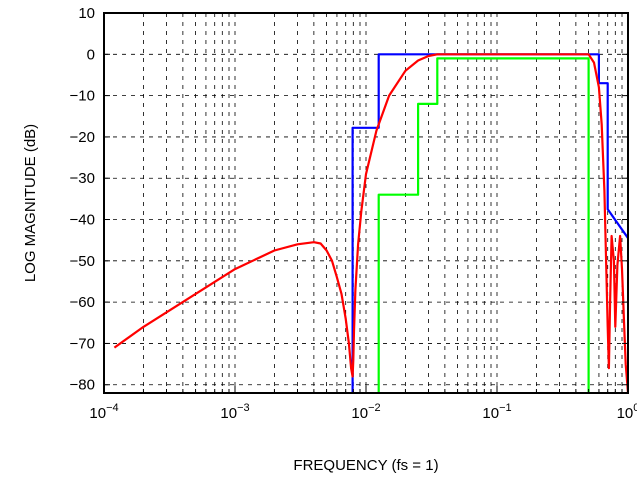  I want to click on y-tick-label: −60, so click(82, 302).